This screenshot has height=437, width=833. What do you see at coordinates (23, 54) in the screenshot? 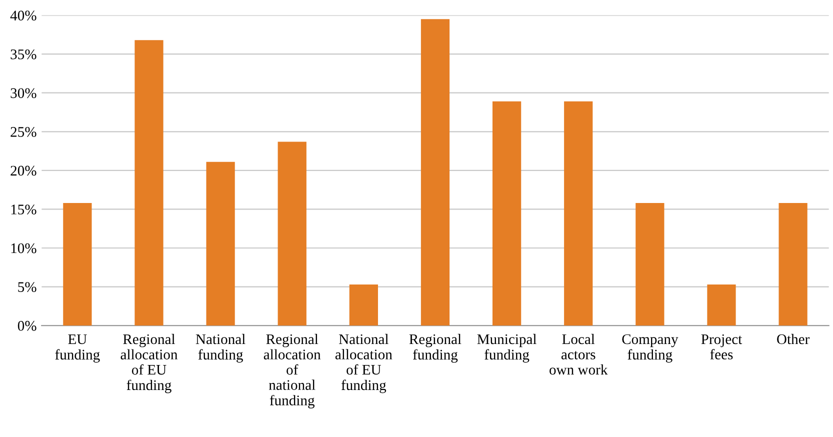
I see `y-tick-label: 35%` at bounding box center [23, 54].